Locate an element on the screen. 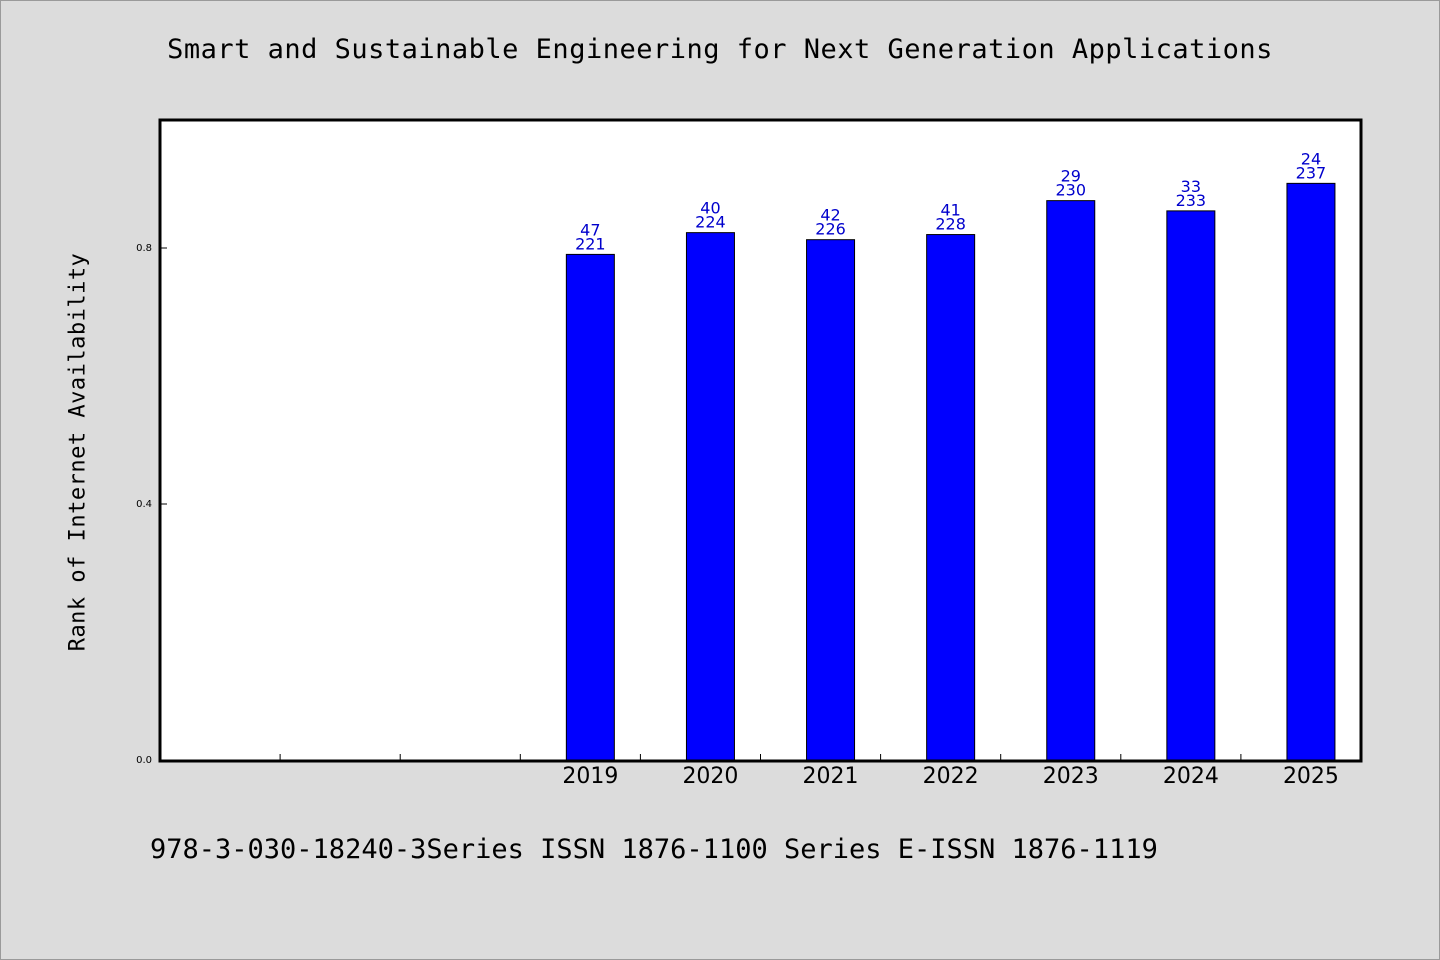 Image resolution: width=1440 pixels, height=960 pixels. bar-2019 is located at coordinates (590, 507).